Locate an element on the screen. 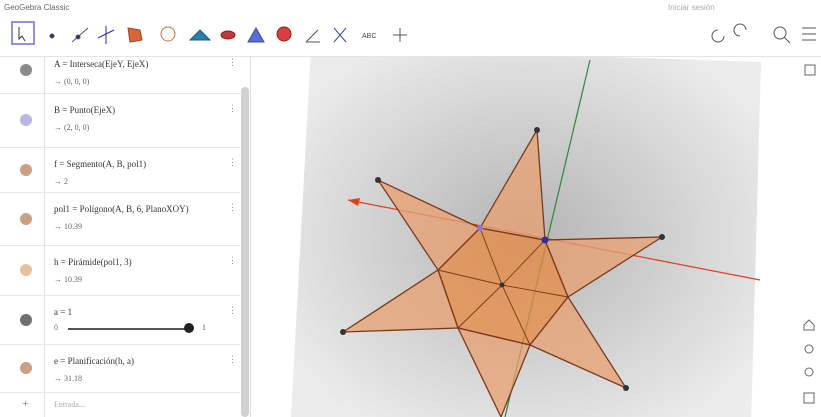  value: → 2 is located at coordinates (61, 181).